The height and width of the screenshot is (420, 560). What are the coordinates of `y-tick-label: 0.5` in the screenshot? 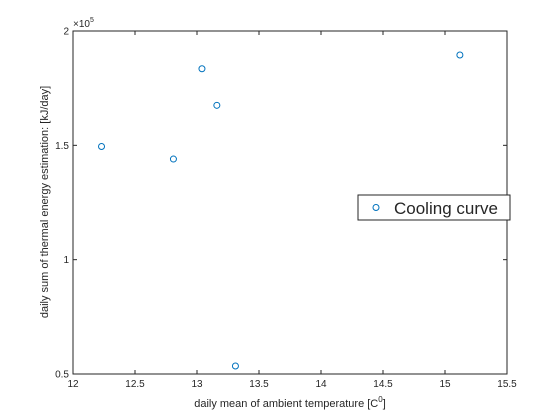 It's located at (62, 375).